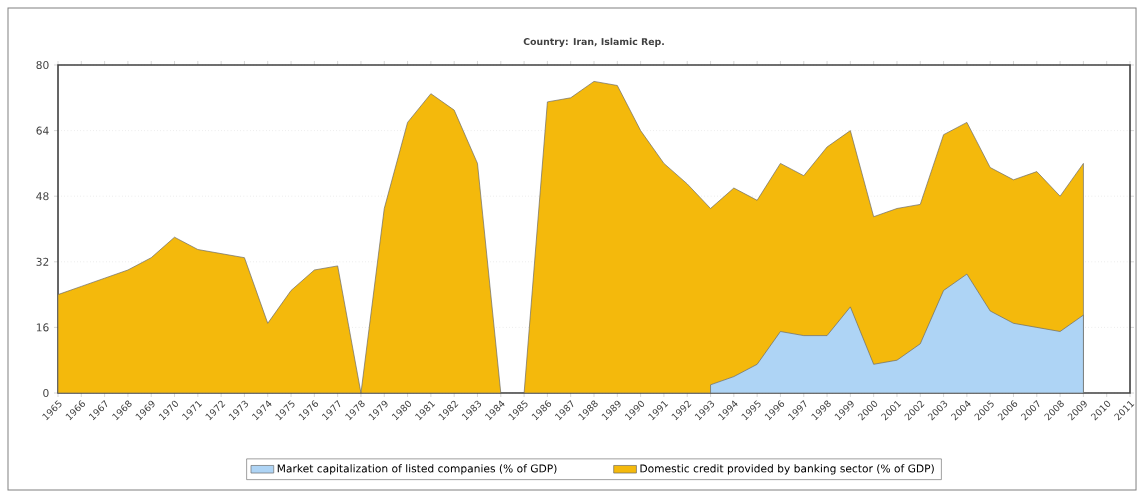 The height and width of the screenshot is (499, 1144). I want to click on y-tick-label: 64, so click(42, 130).